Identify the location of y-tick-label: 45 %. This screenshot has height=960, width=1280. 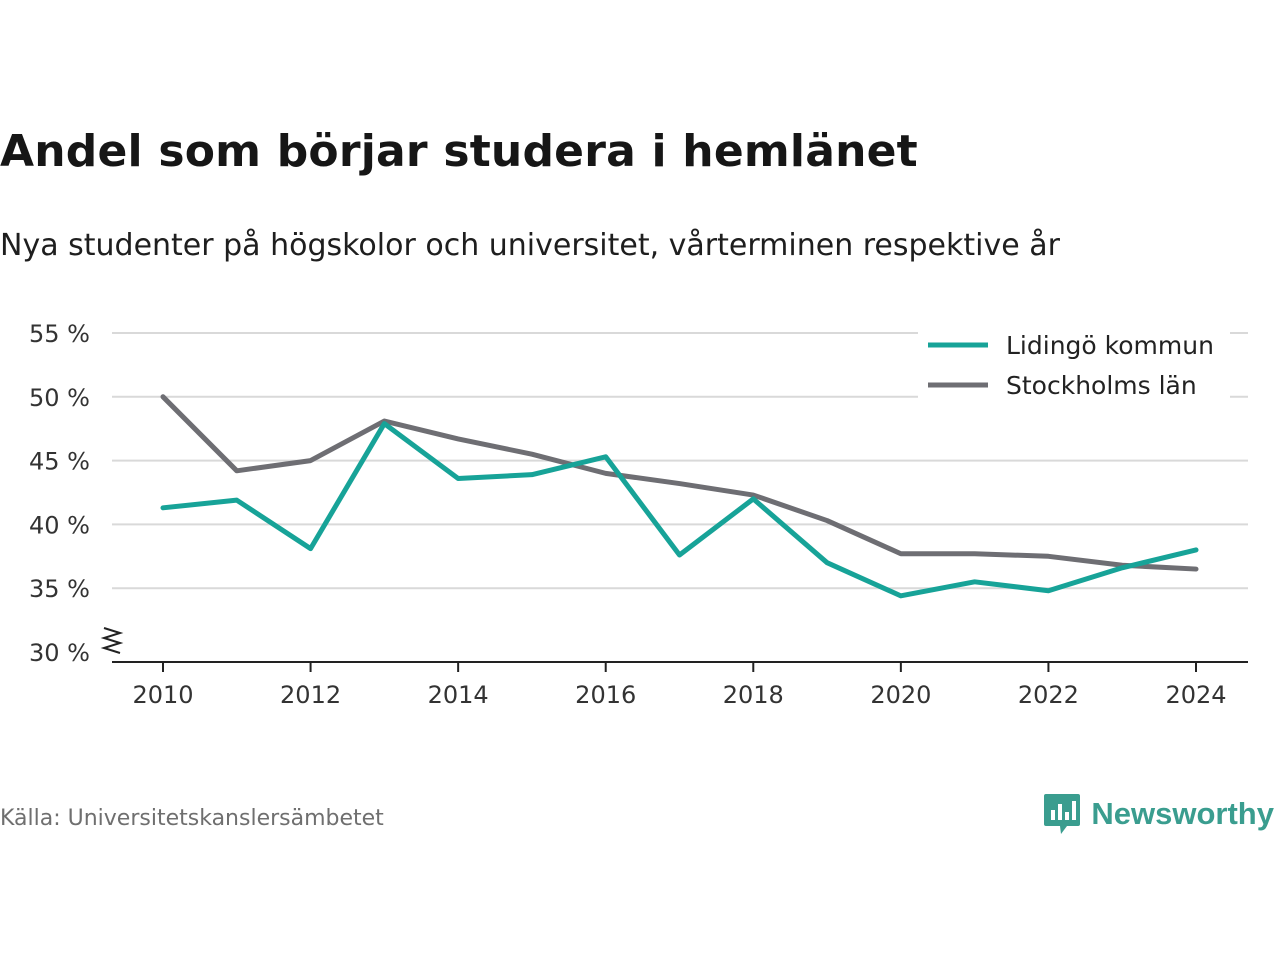
(59, 462).